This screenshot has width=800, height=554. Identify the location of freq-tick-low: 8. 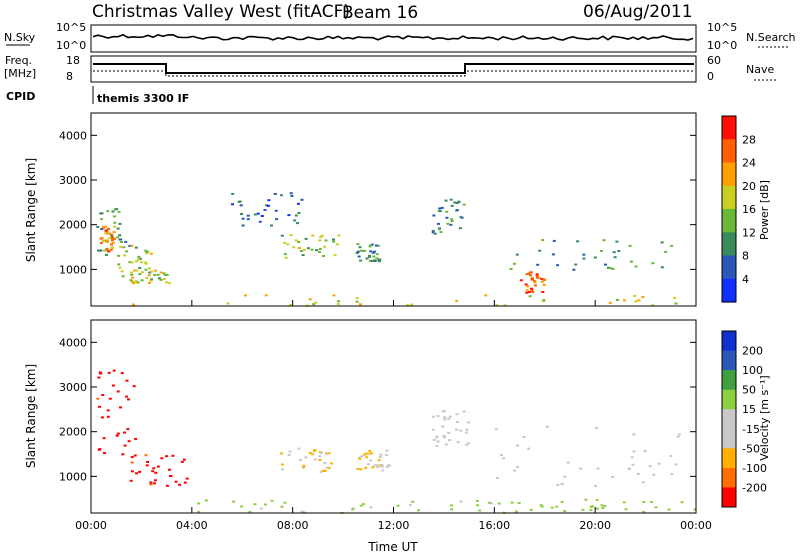
(69, 76).